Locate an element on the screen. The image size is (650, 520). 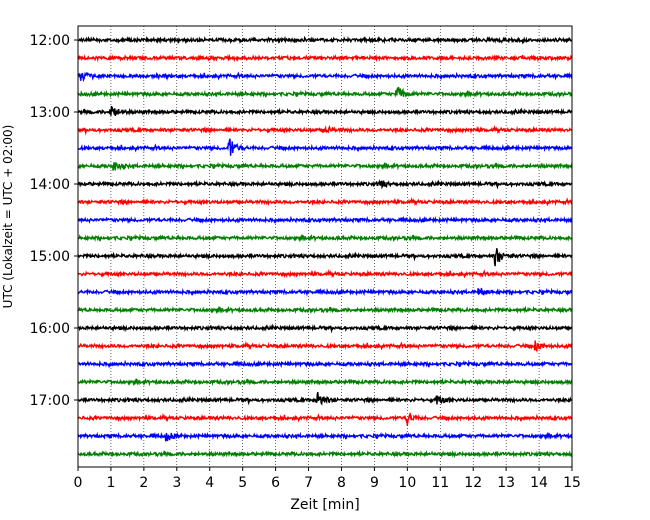
x-tick-label: 1 is located at coordinates (110, 483).